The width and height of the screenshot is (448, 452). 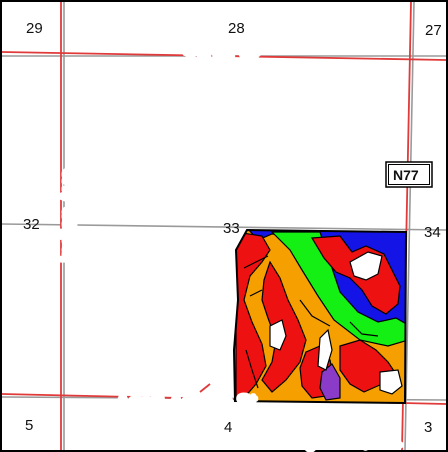 I want to click on section-label-33: 33, so click(x=231, y=228).